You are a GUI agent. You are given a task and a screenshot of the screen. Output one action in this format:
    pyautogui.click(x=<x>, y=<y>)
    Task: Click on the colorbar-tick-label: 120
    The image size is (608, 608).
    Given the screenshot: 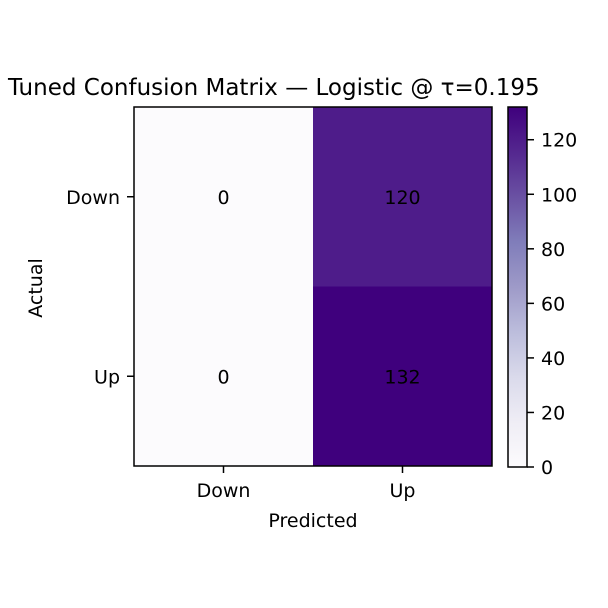 What is the action you would take?
    pyautogui.click(x=559, y=141)
    